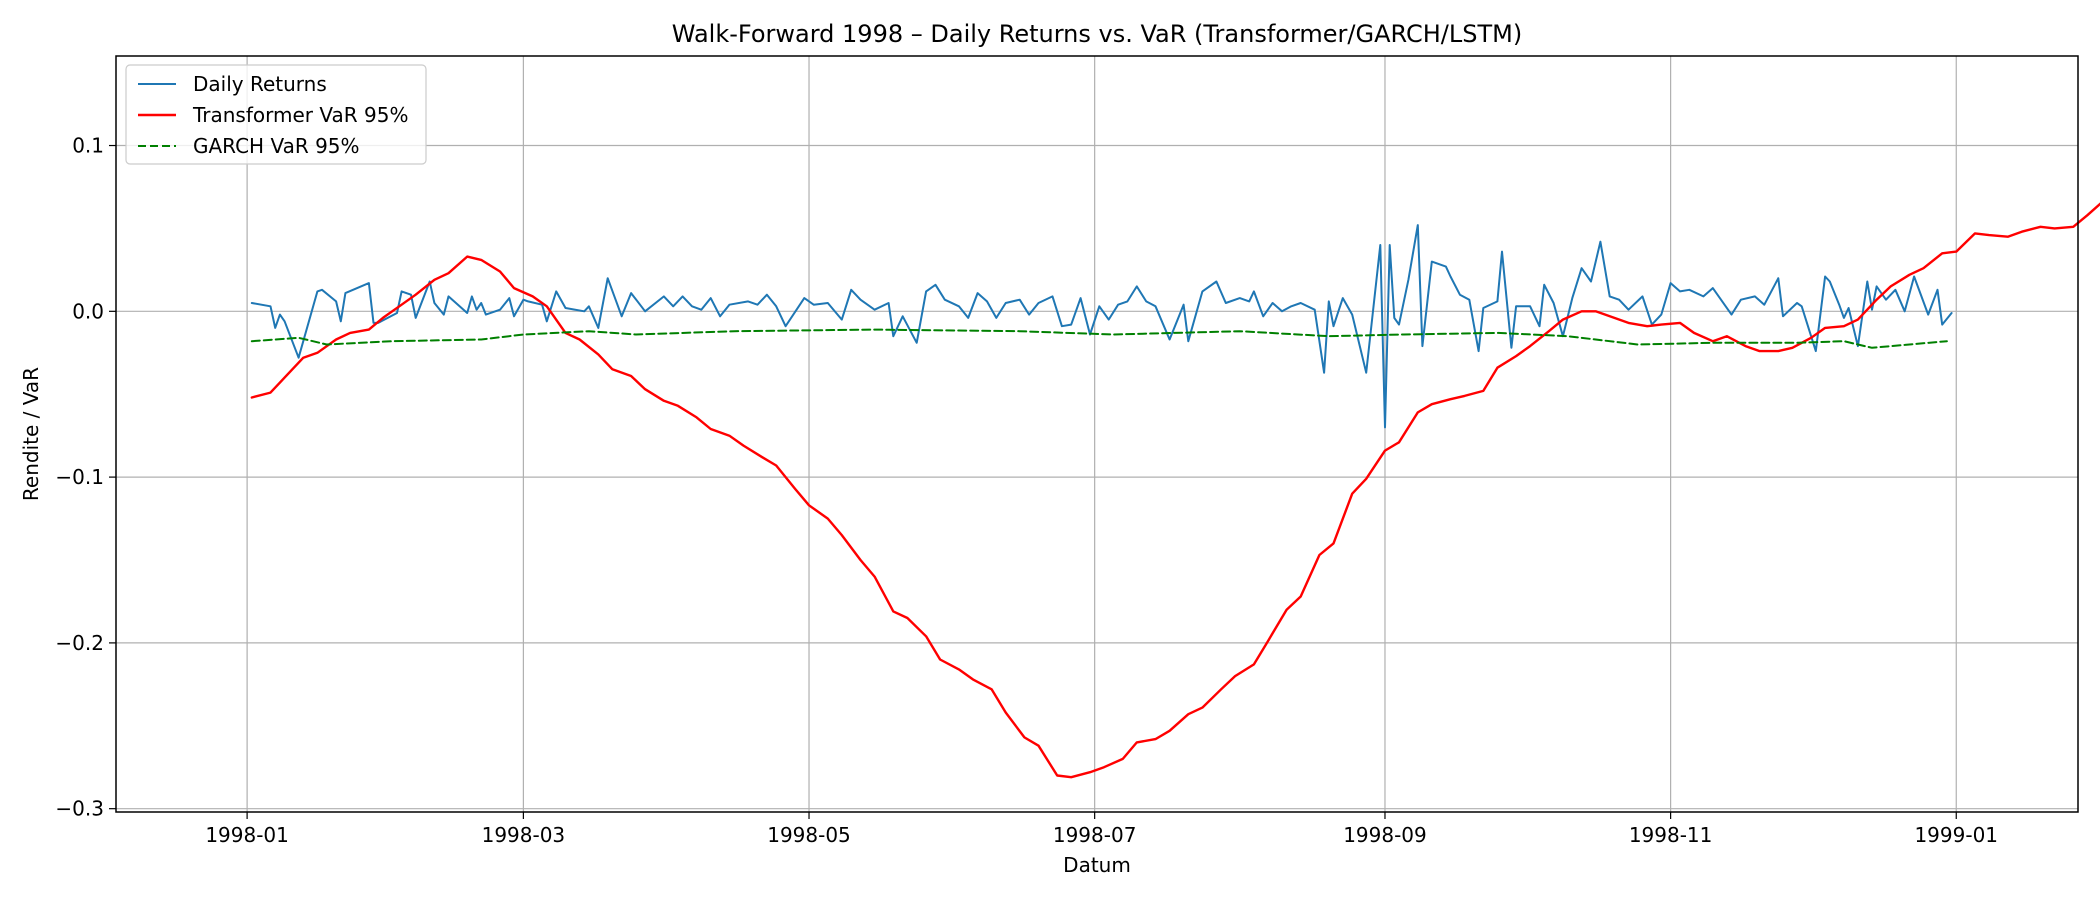 The image size is (2100, 900). What do you see at coordinates (1097, 865) in the screenshot?
I see `x-axis-label: Datum` at bounding box center [1097, 865].